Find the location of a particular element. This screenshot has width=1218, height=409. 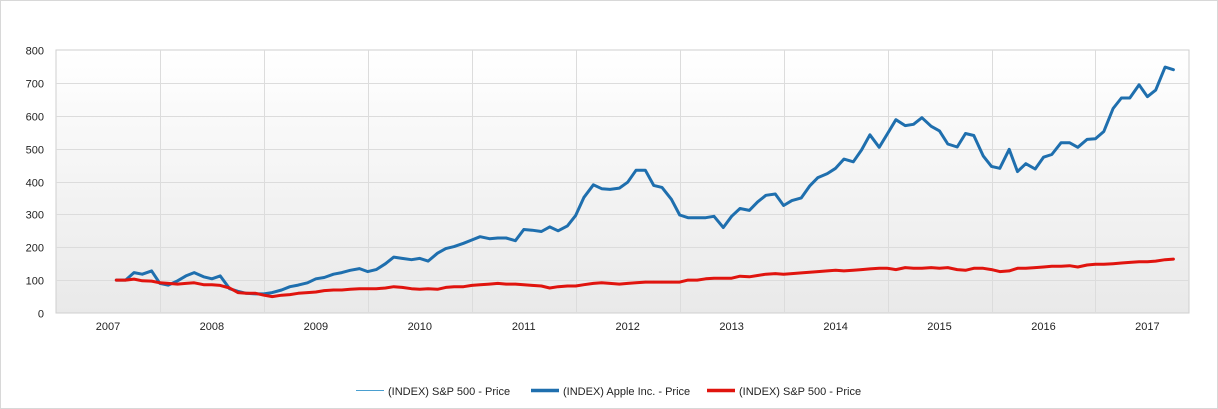

x-tick-label: 2010 is located at coordinates (420, 327).